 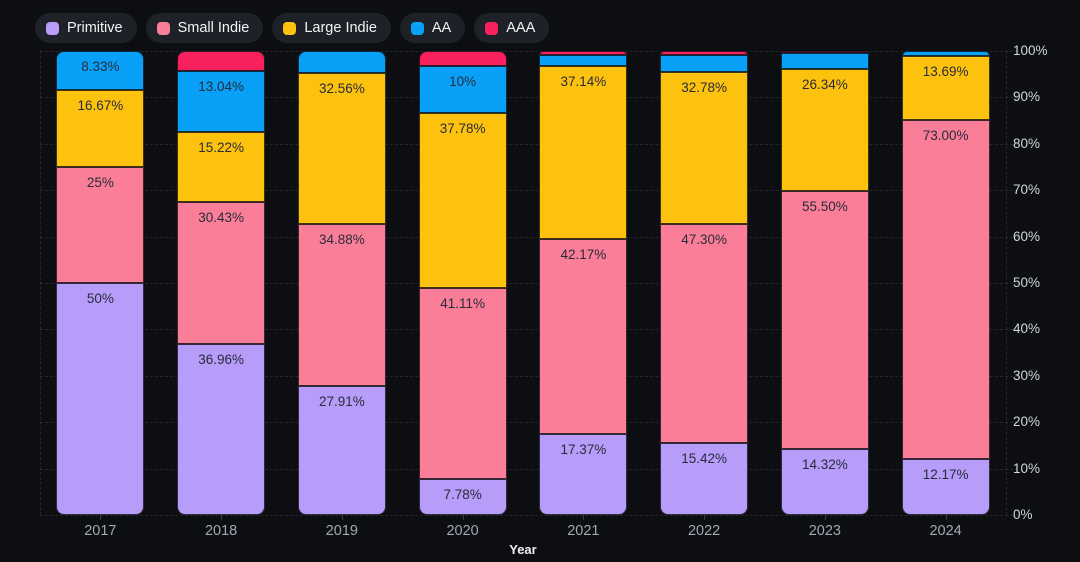 I want to click on y-axis-tick-label: 40%, so click(x=1027, y=329).